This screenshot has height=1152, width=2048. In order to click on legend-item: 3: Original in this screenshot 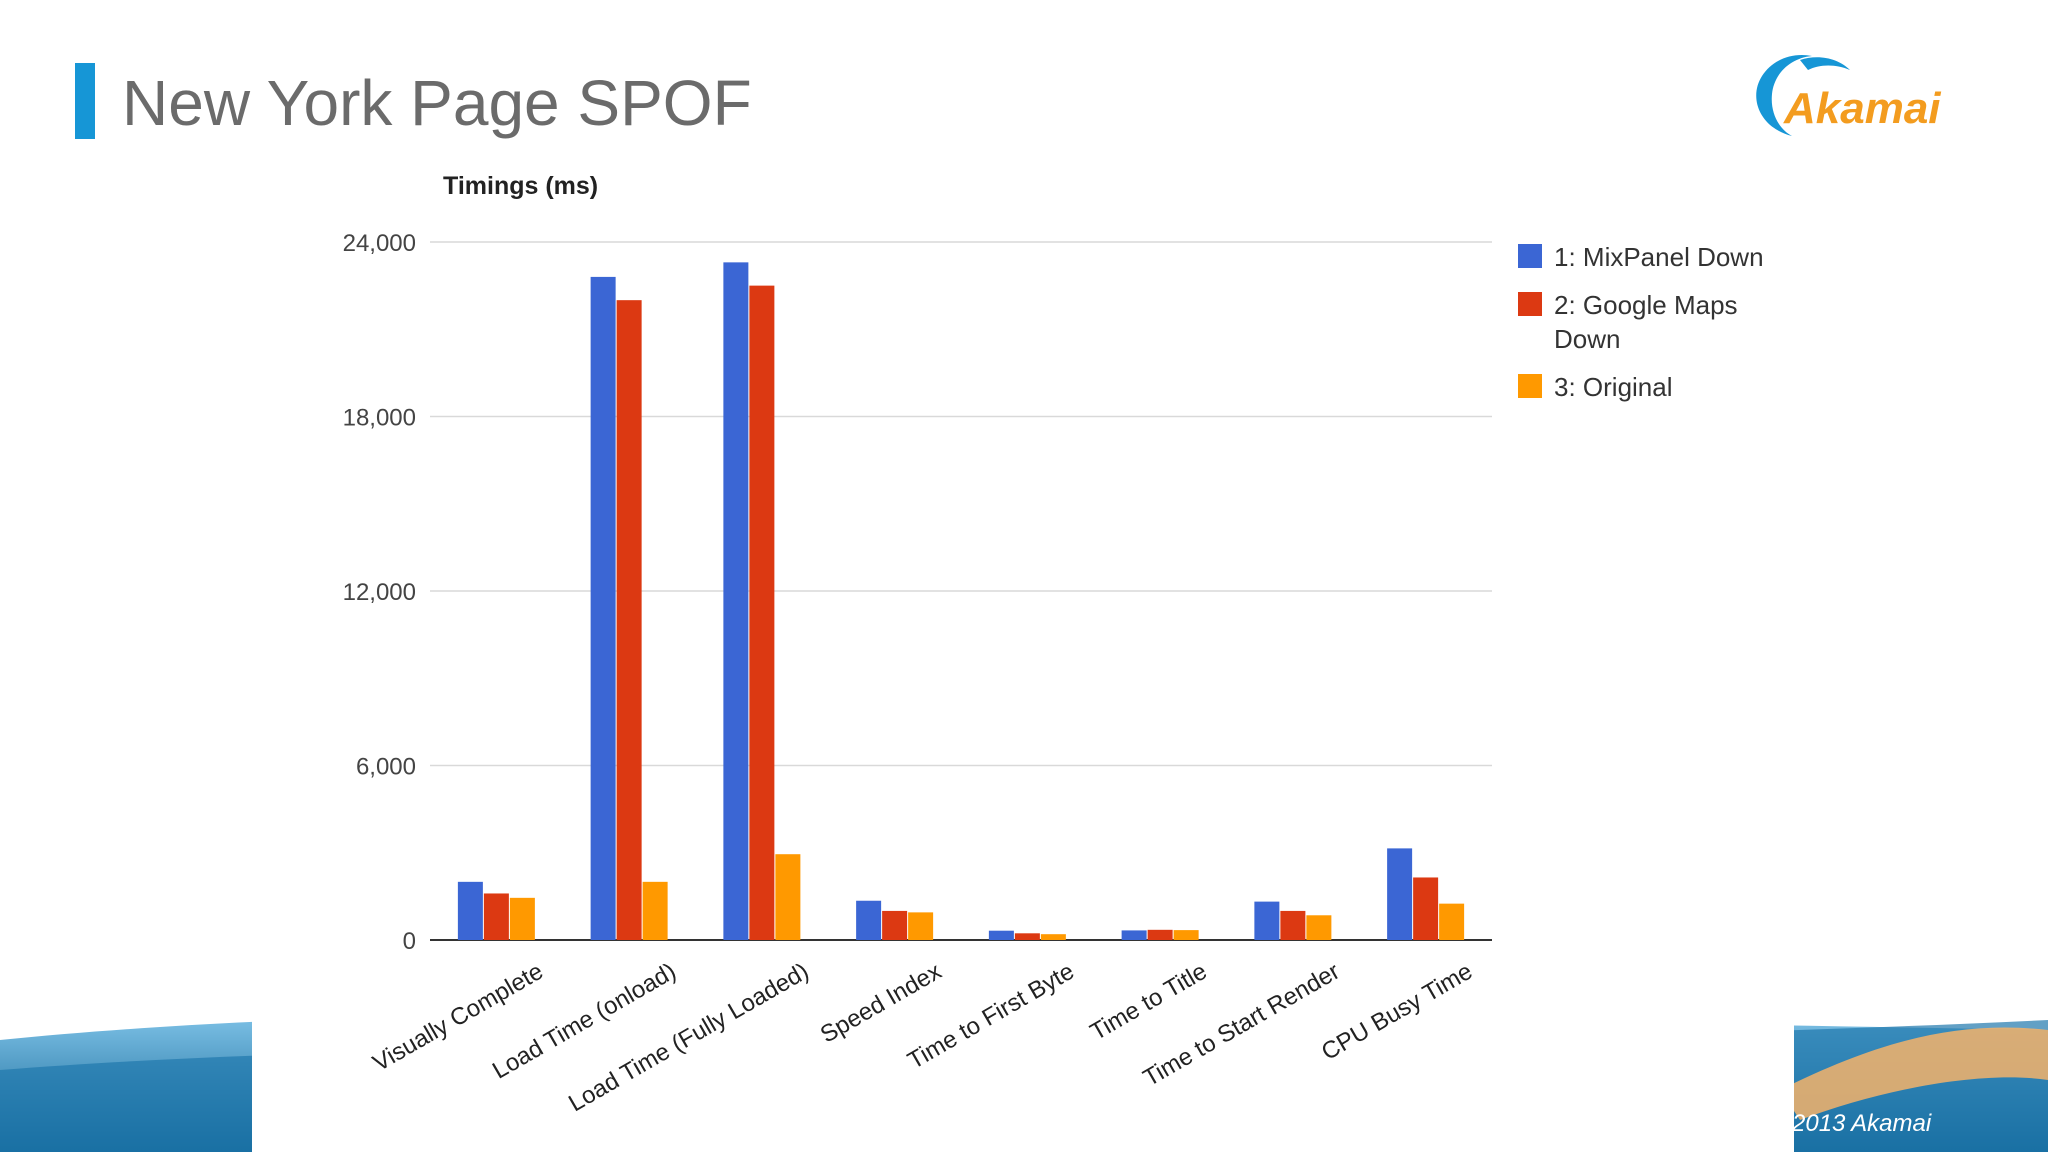, I will do `click(1648, 387)`.